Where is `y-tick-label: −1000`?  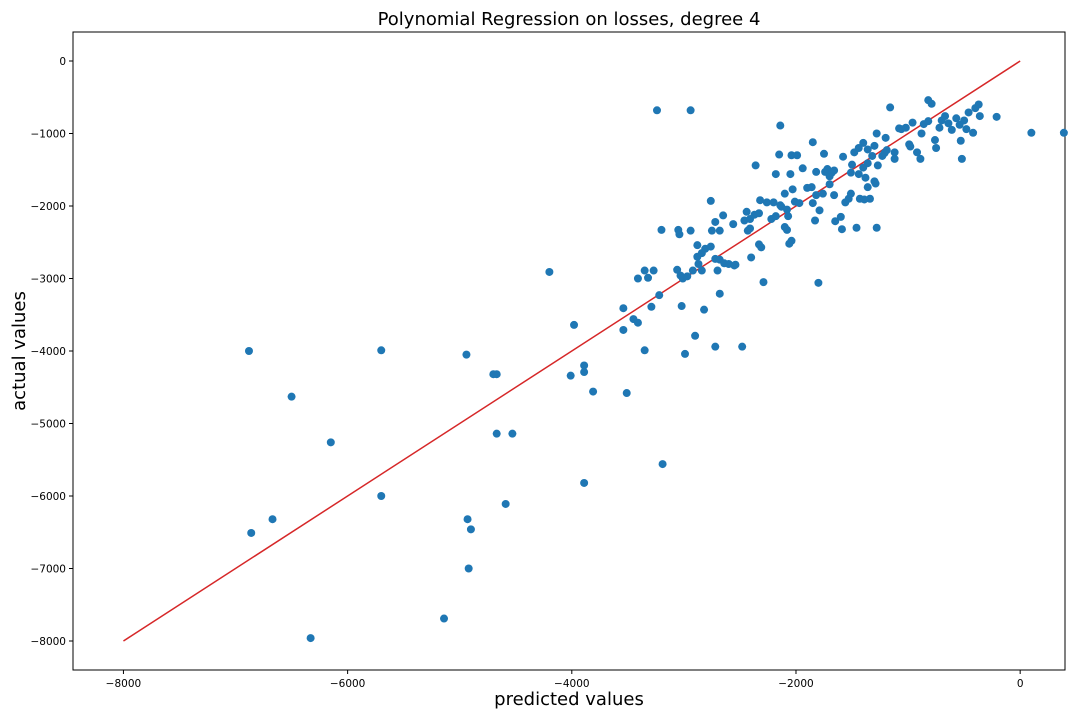
y-tick-label: −1000 is located at coordinates (48, 135).